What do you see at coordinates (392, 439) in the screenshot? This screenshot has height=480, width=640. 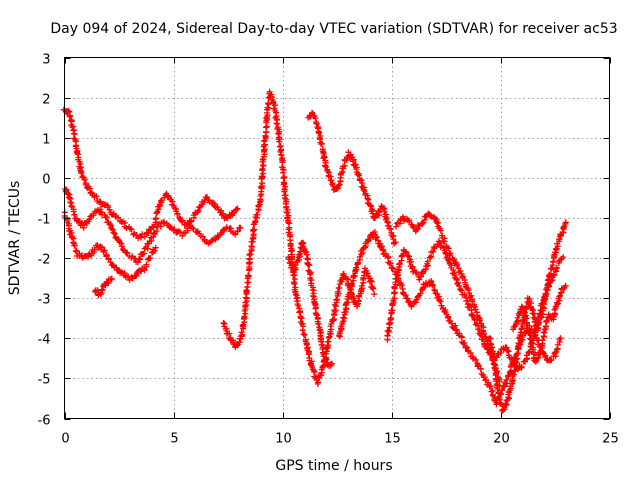 I see `x-tick-label: 15` at bounding box center [392, 439].